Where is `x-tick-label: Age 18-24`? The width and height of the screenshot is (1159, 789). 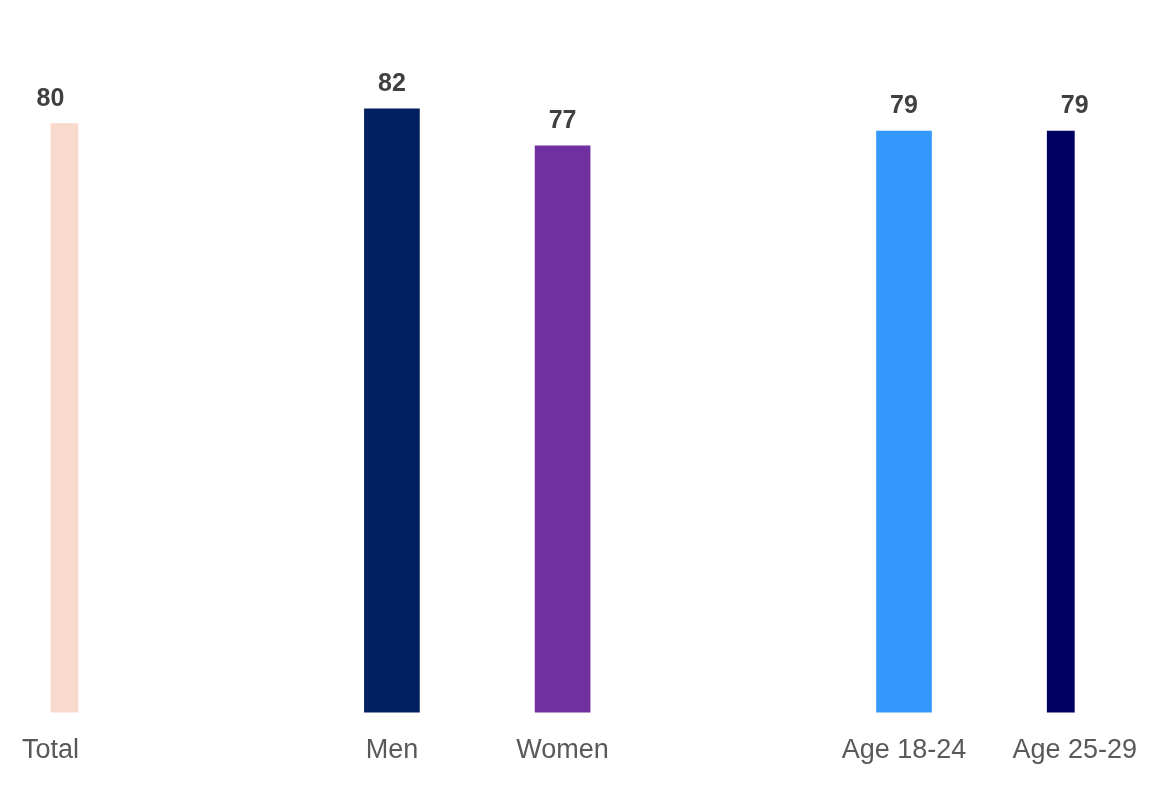 x-tick-label: Age 18-24 is located at coordinates (904, 749).